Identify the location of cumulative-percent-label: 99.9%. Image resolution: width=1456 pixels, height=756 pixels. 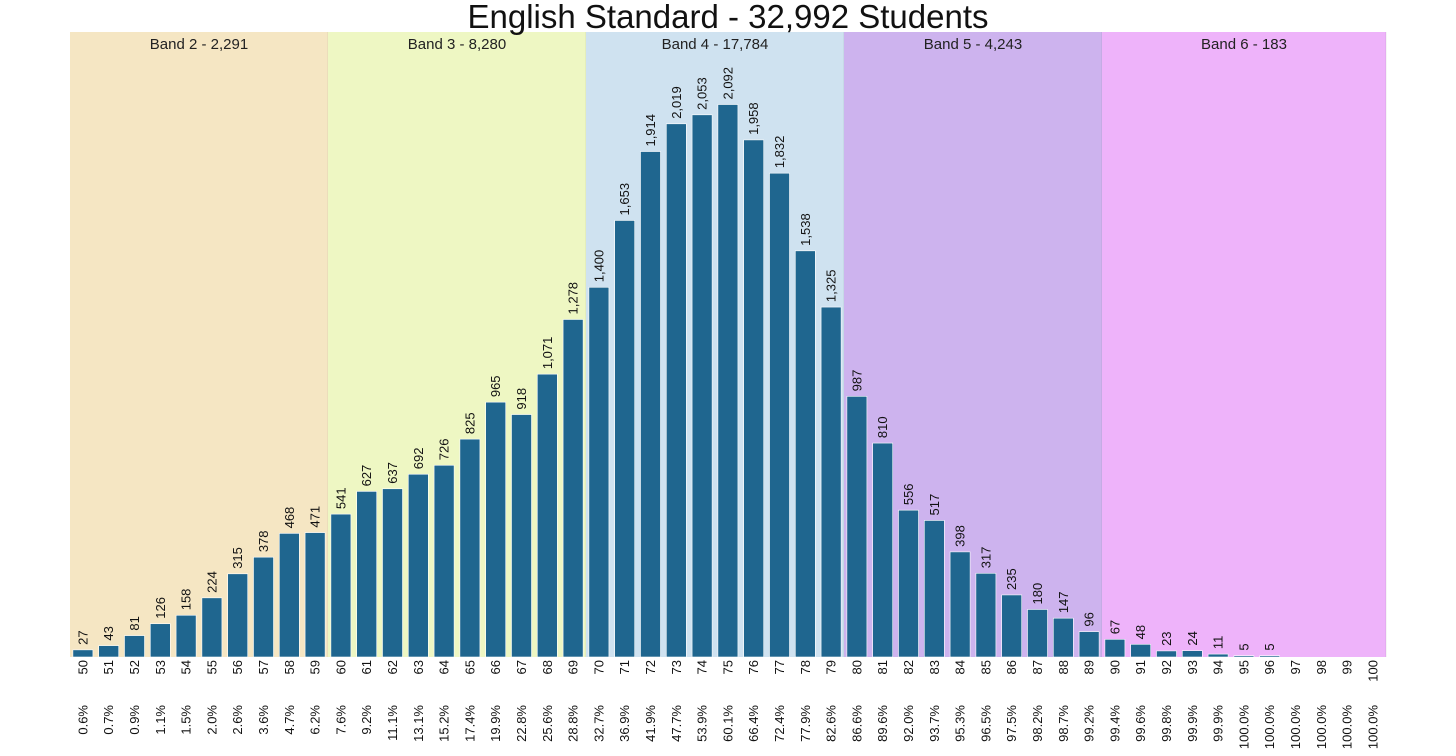
(1218, 723).